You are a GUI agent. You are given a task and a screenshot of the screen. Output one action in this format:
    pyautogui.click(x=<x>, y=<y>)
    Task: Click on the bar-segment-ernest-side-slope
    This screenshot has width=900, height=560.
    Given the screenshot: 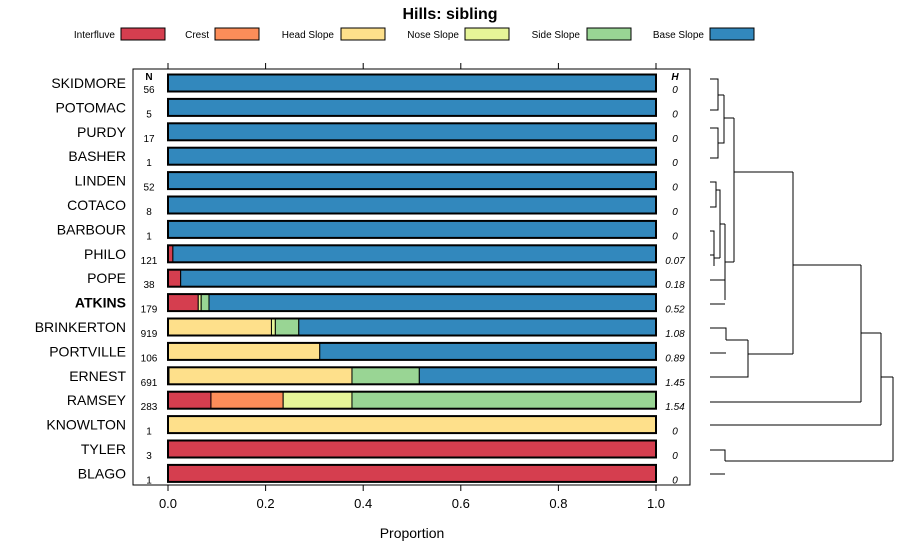 What is the action you would take?
    pyautogui.click(x=385, y=375)
    